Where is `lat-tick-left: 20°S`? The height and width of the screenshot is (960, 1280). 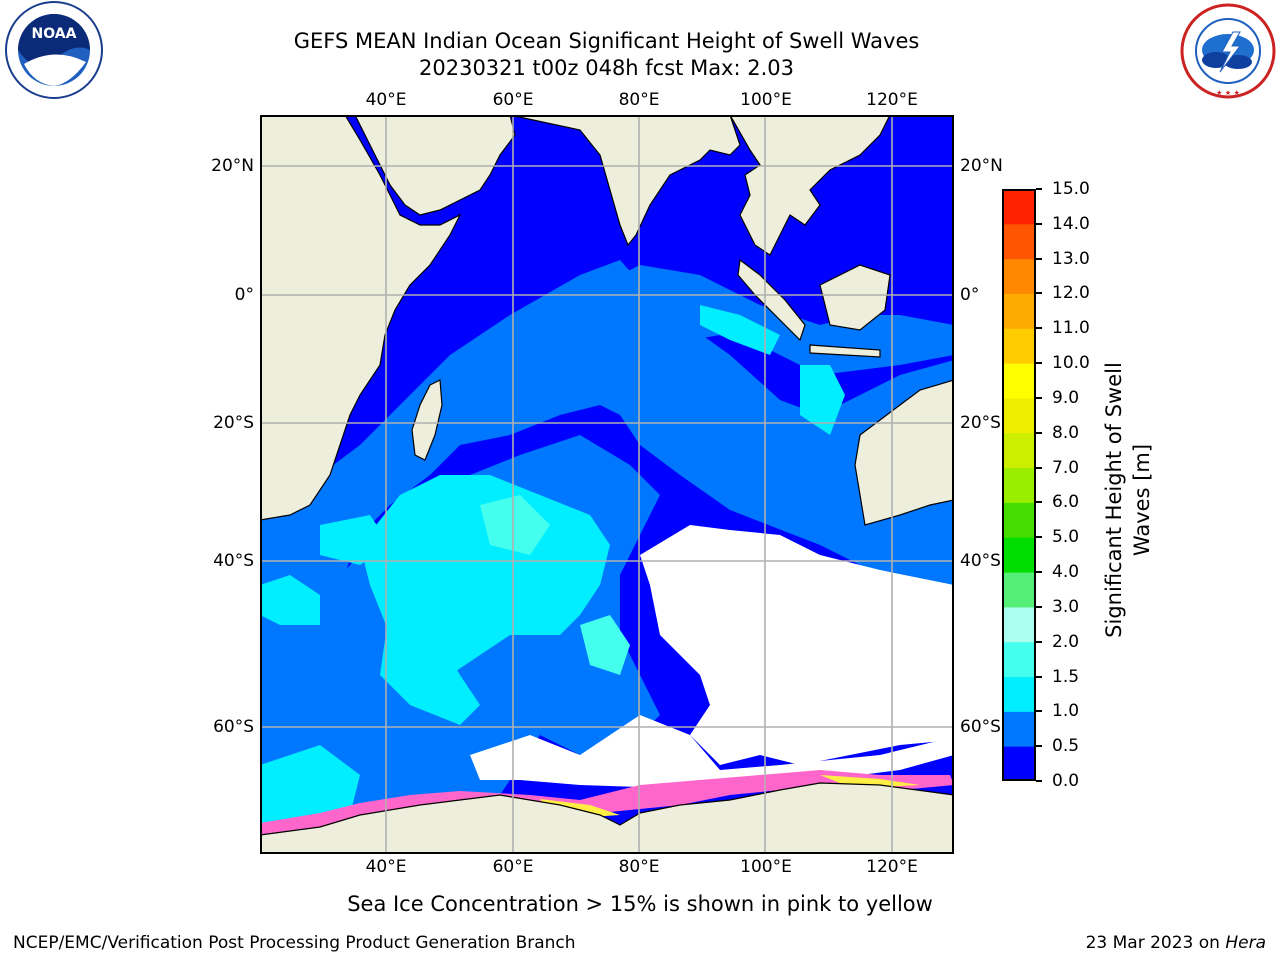 lat-tick-left: 20°S is located at coordinates (233, 423).